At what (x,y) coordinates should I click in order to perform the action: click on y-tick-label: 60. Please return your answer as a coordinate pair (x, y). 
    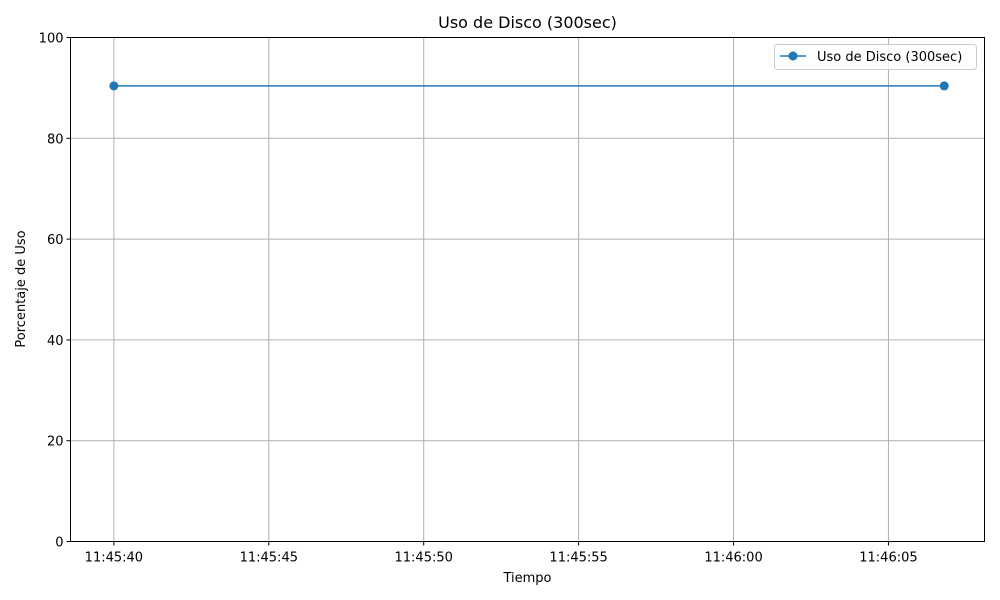
    Looking at the image, I should click on (55, 240).